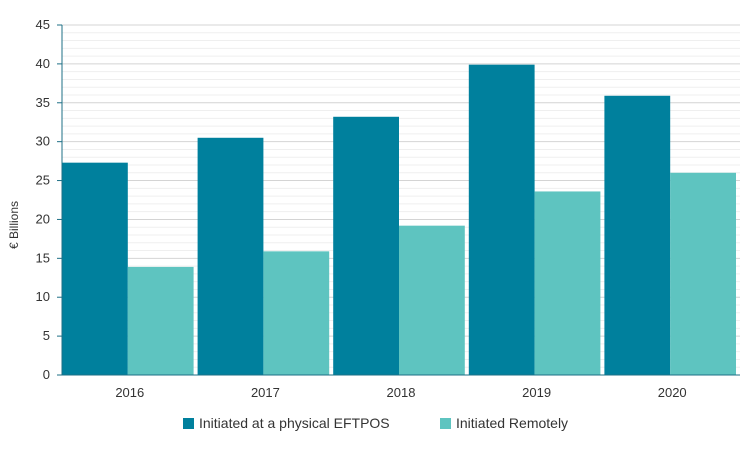 This screenshot has height=450, width=756. I want to click on y-tick-label: 0, so click(46, 374).